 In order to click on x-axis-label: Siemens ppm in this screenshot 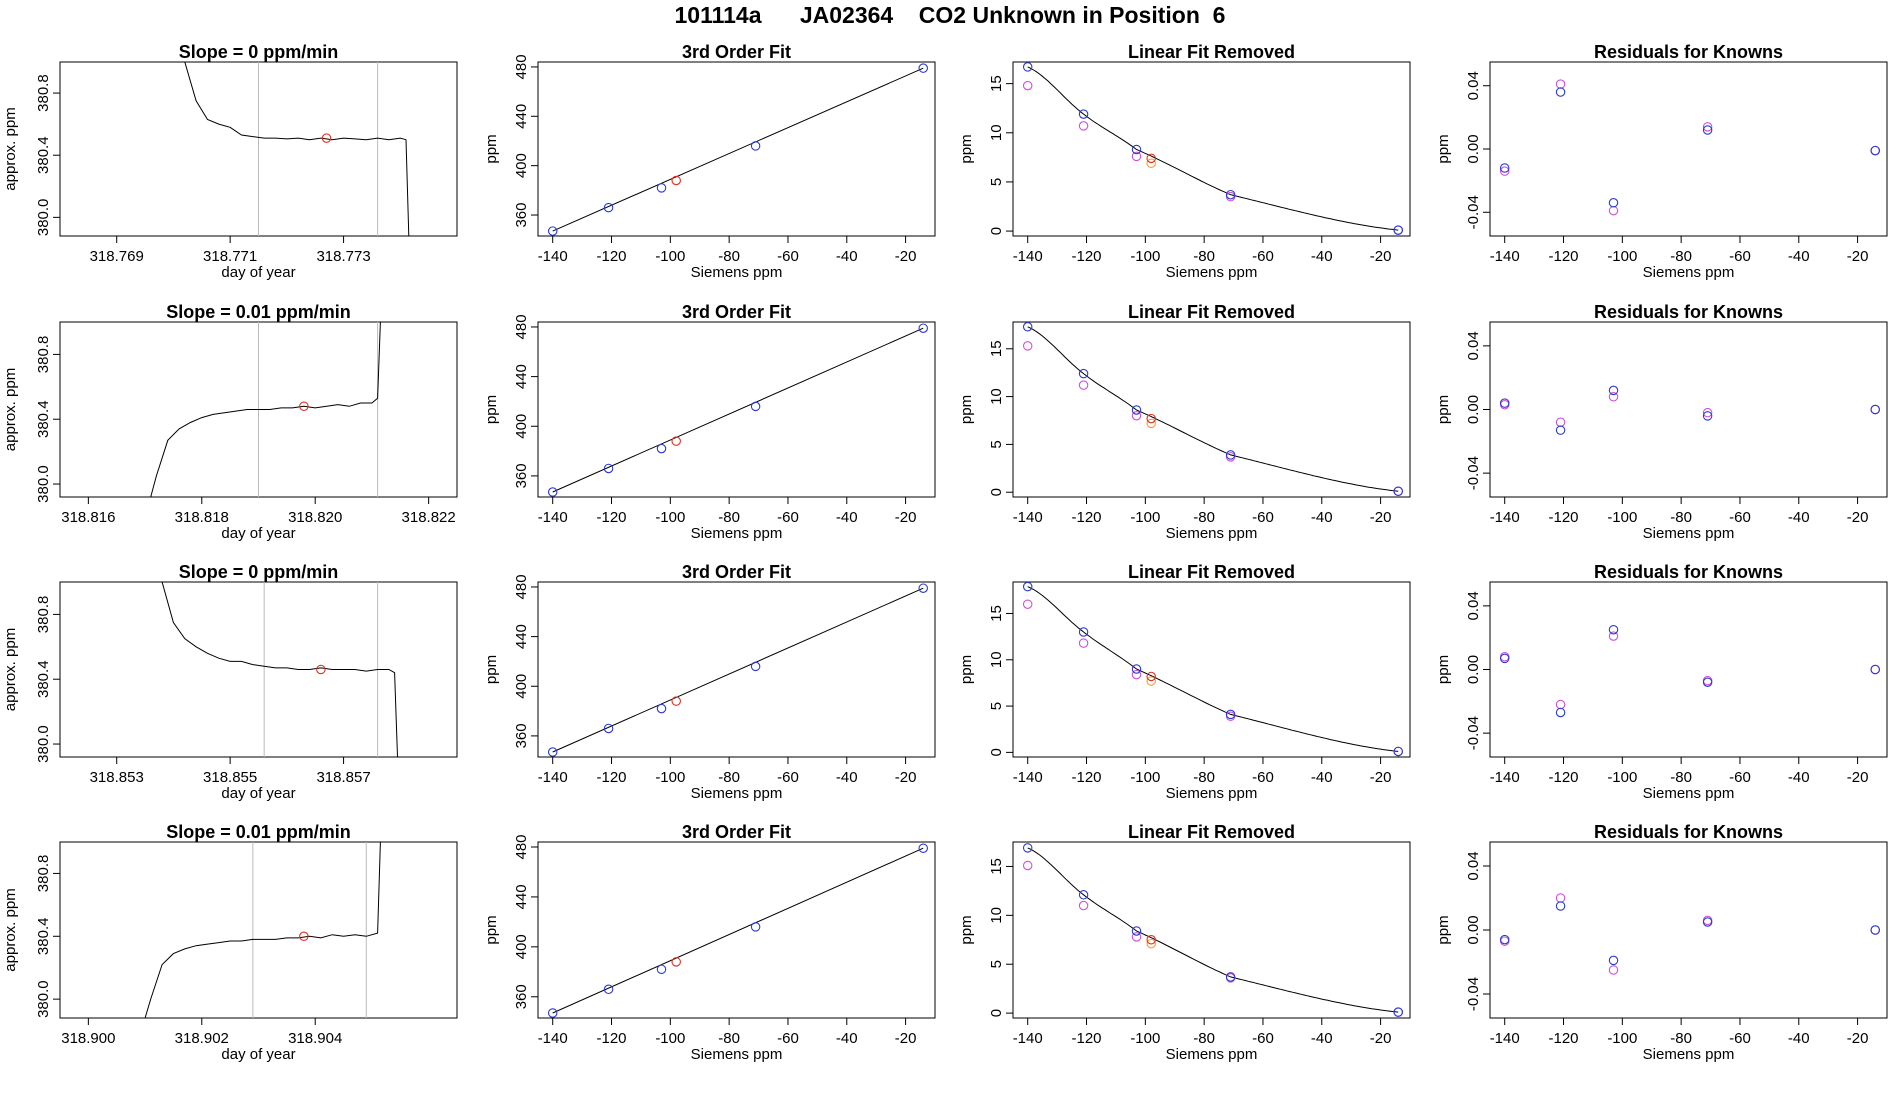, I will do `click(737, 272)`.